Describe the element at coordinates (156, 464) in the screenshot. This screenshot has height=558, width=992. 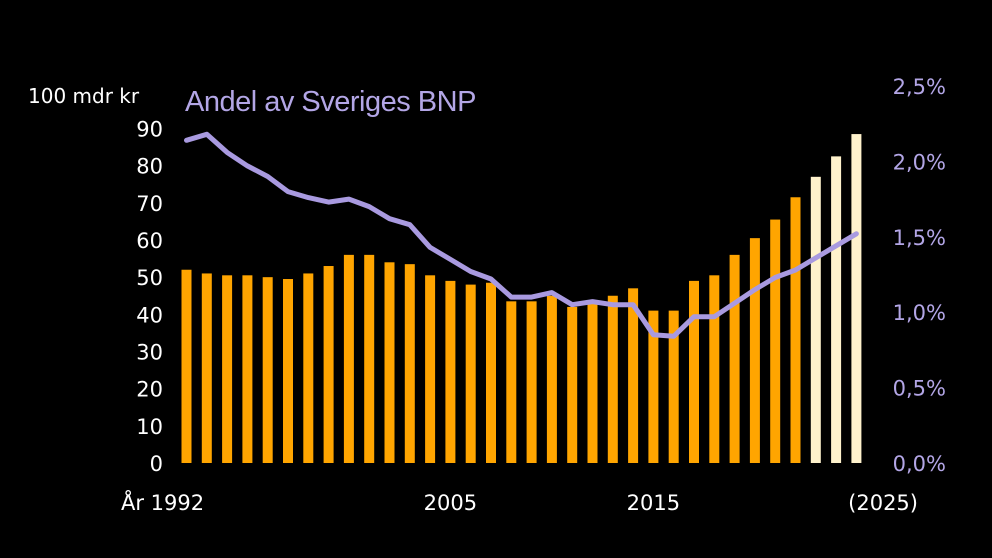
I see `left-axis-tick-label: 0` at that location.